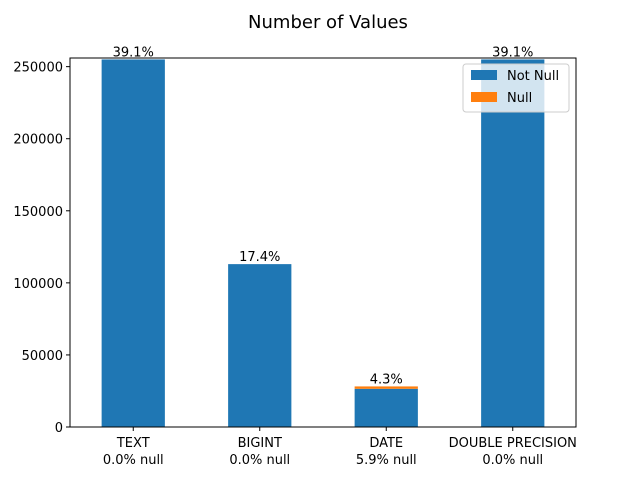 The height and width of the screenshot is (480, 640). What do you see at coordinates (484, 97) in the screenshot?
I see `legend-swatch-null` at bounding box center [484, 97].